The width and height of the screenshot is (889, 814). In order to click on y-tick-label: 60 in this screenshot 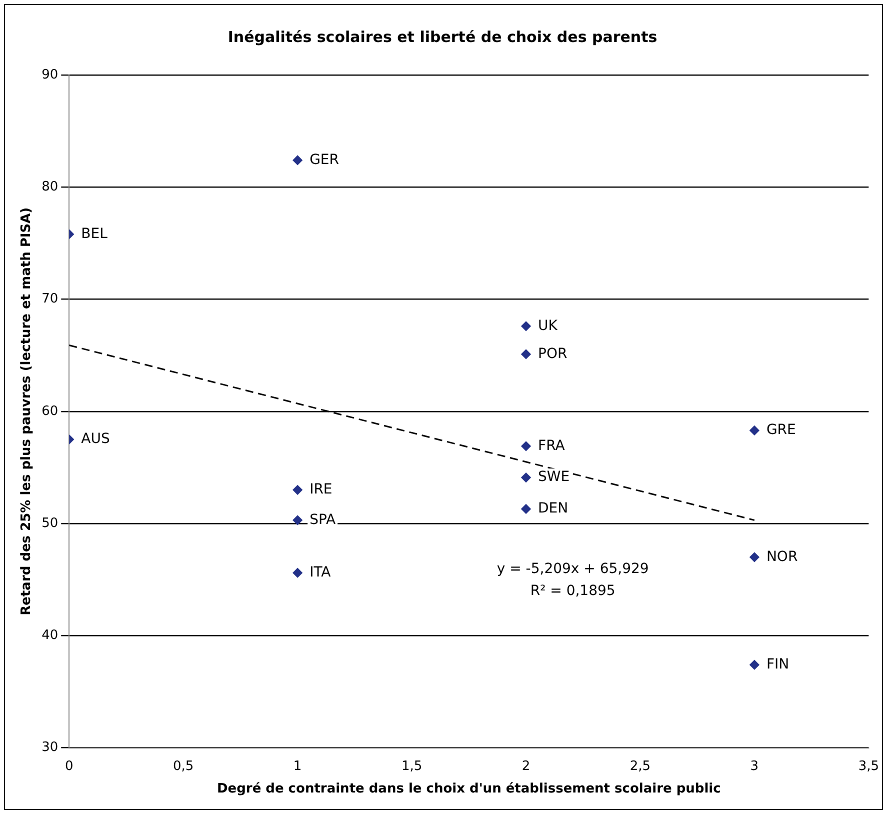, I will do `click(50, 411)`.